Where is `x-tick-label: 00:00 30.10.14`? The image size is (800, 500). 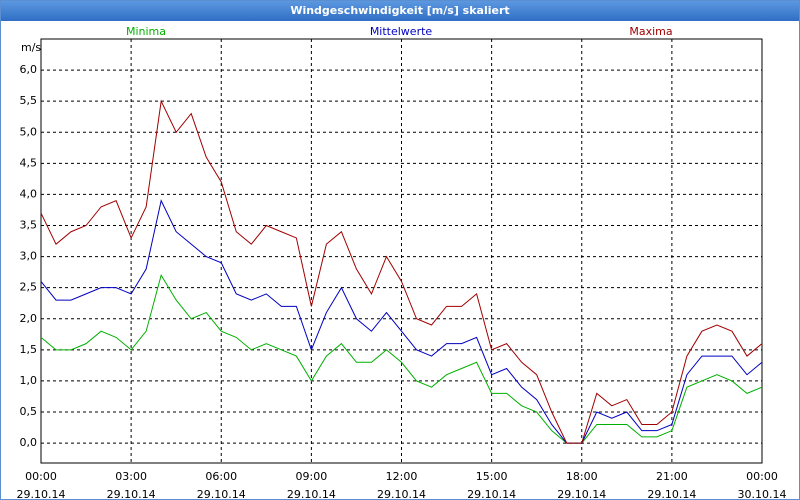 x-tick-label: 00:00 30.10.14 is located at coordinates (762, 485).